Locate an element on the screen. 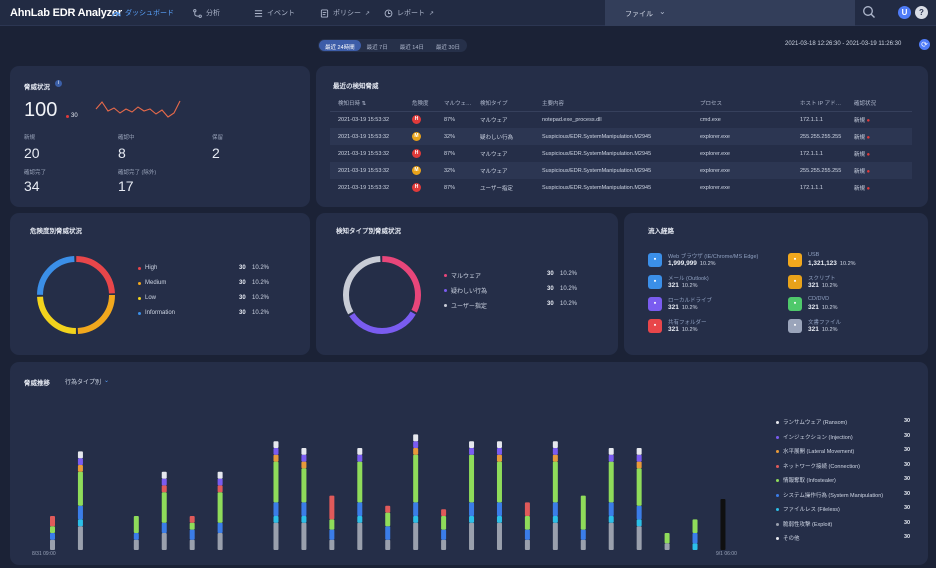 The width and height of the screenshot is (936, 568). col-content: 主要内容 is located at coordinates (613, 104).